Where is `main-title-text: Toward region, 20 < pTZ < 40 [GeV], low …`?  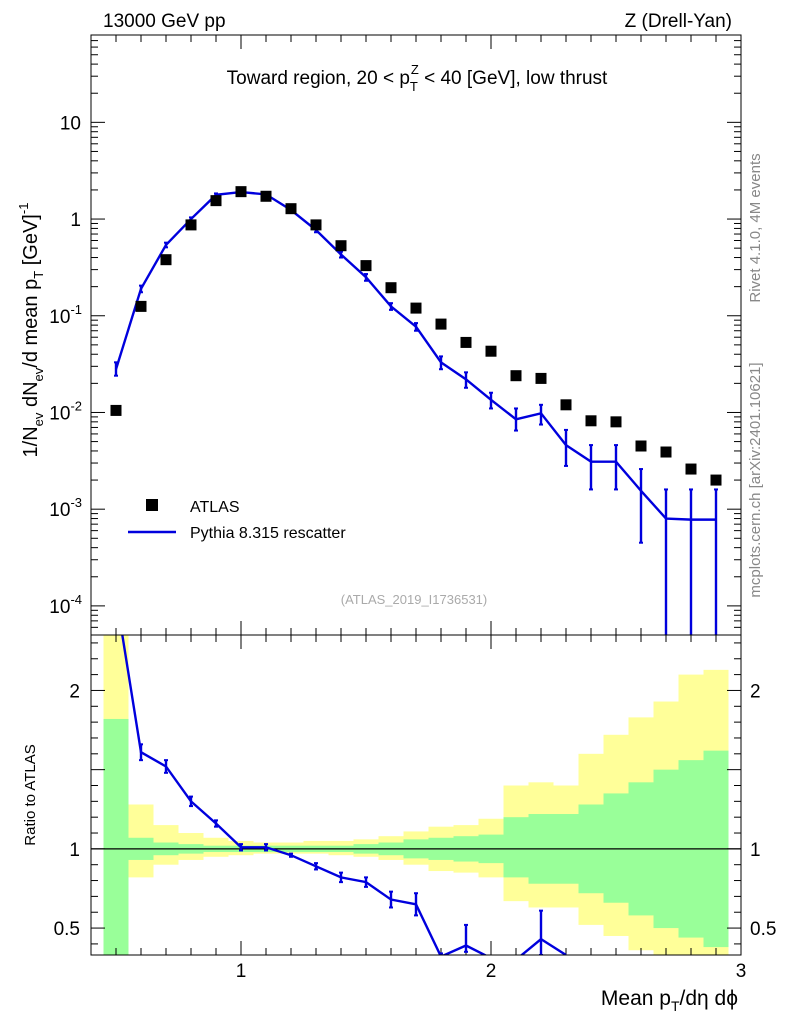 main-title-text: Toward region, 20 < pTZ < 40 [GeV], low … is located at coordinates (417, 78).